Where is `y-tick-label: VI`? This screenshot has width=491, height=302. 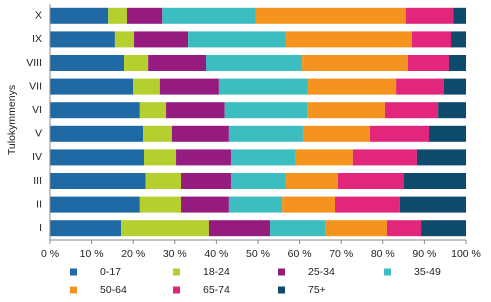 y-tick-label: VI is located at coordinates (37, 110).